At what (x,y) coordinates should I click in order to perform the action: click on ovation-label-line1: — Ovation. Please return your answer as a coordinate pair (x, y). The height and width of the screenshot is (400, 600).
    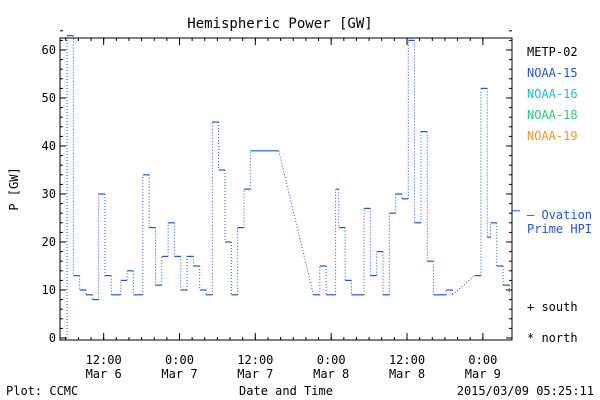
    Looking at the image, I should click on (559, 215).